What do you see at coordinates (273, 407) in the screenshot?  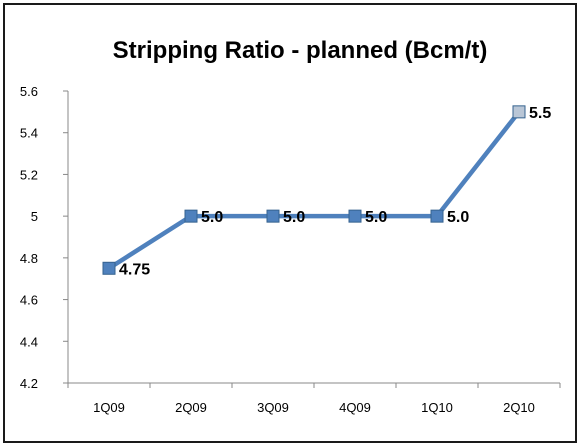 I see `x-tick-label: 3Q09` at bounding box center [273, 407].